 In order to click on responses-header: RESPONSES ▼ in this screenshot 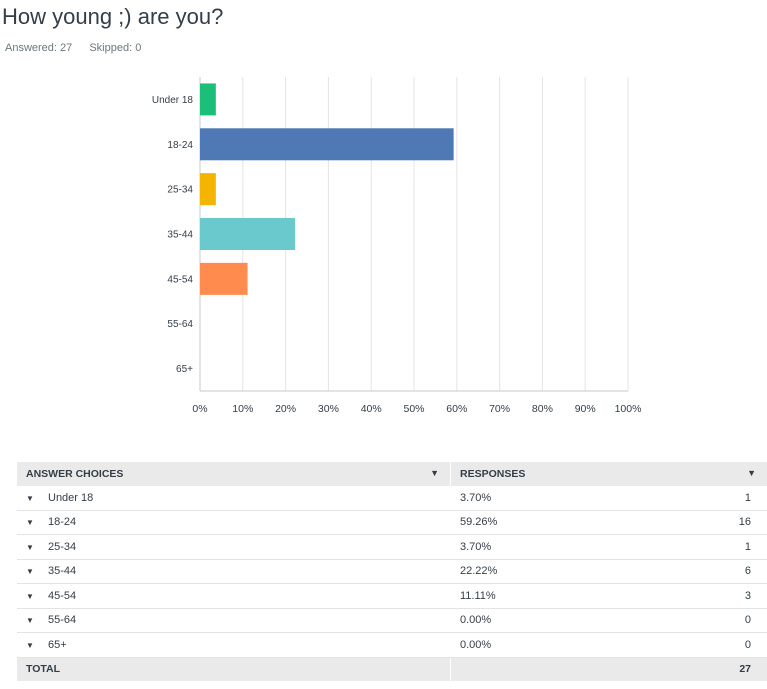, I will do `click(608, 474)`.